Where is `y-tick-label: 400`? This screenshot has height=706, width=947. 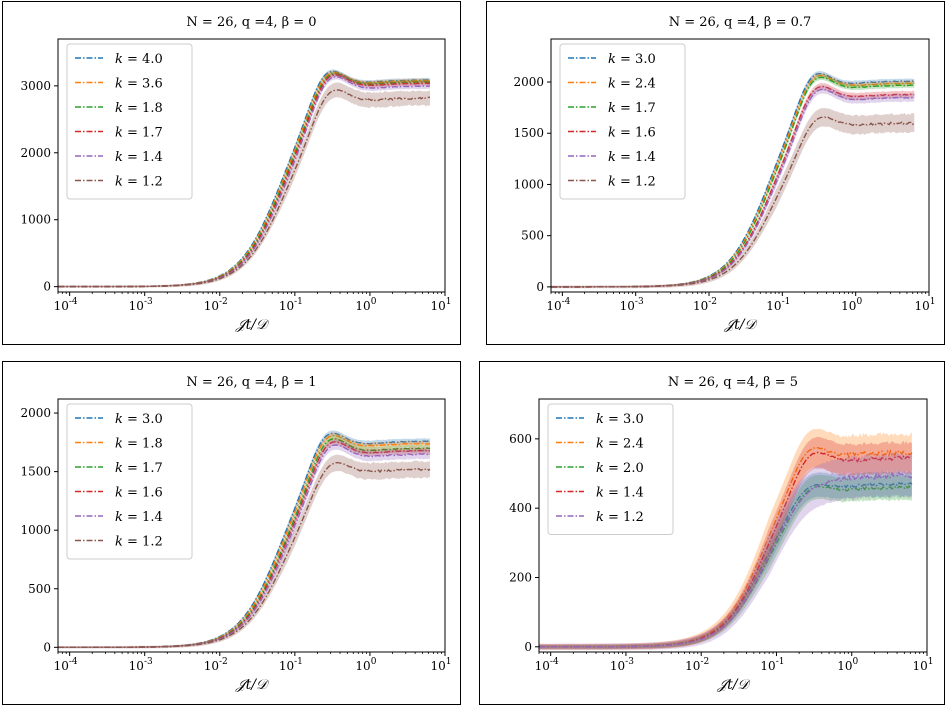 y-tick-label: 400 is located at coordinates (520, 508).